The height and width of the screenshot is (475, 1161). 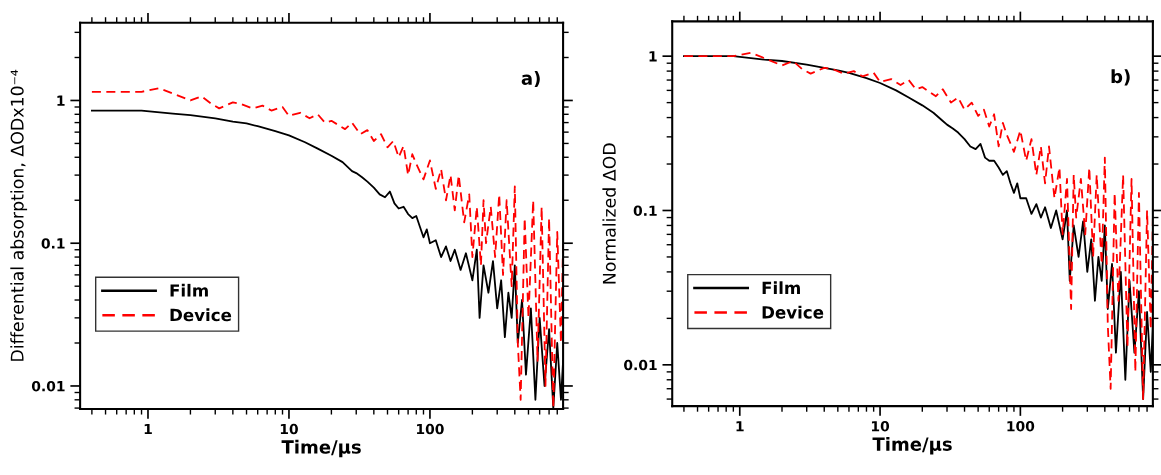 I want to click on y-axis-title: Differential absorption, ΔODx10⁻⁴, so click(x=19, y=215).